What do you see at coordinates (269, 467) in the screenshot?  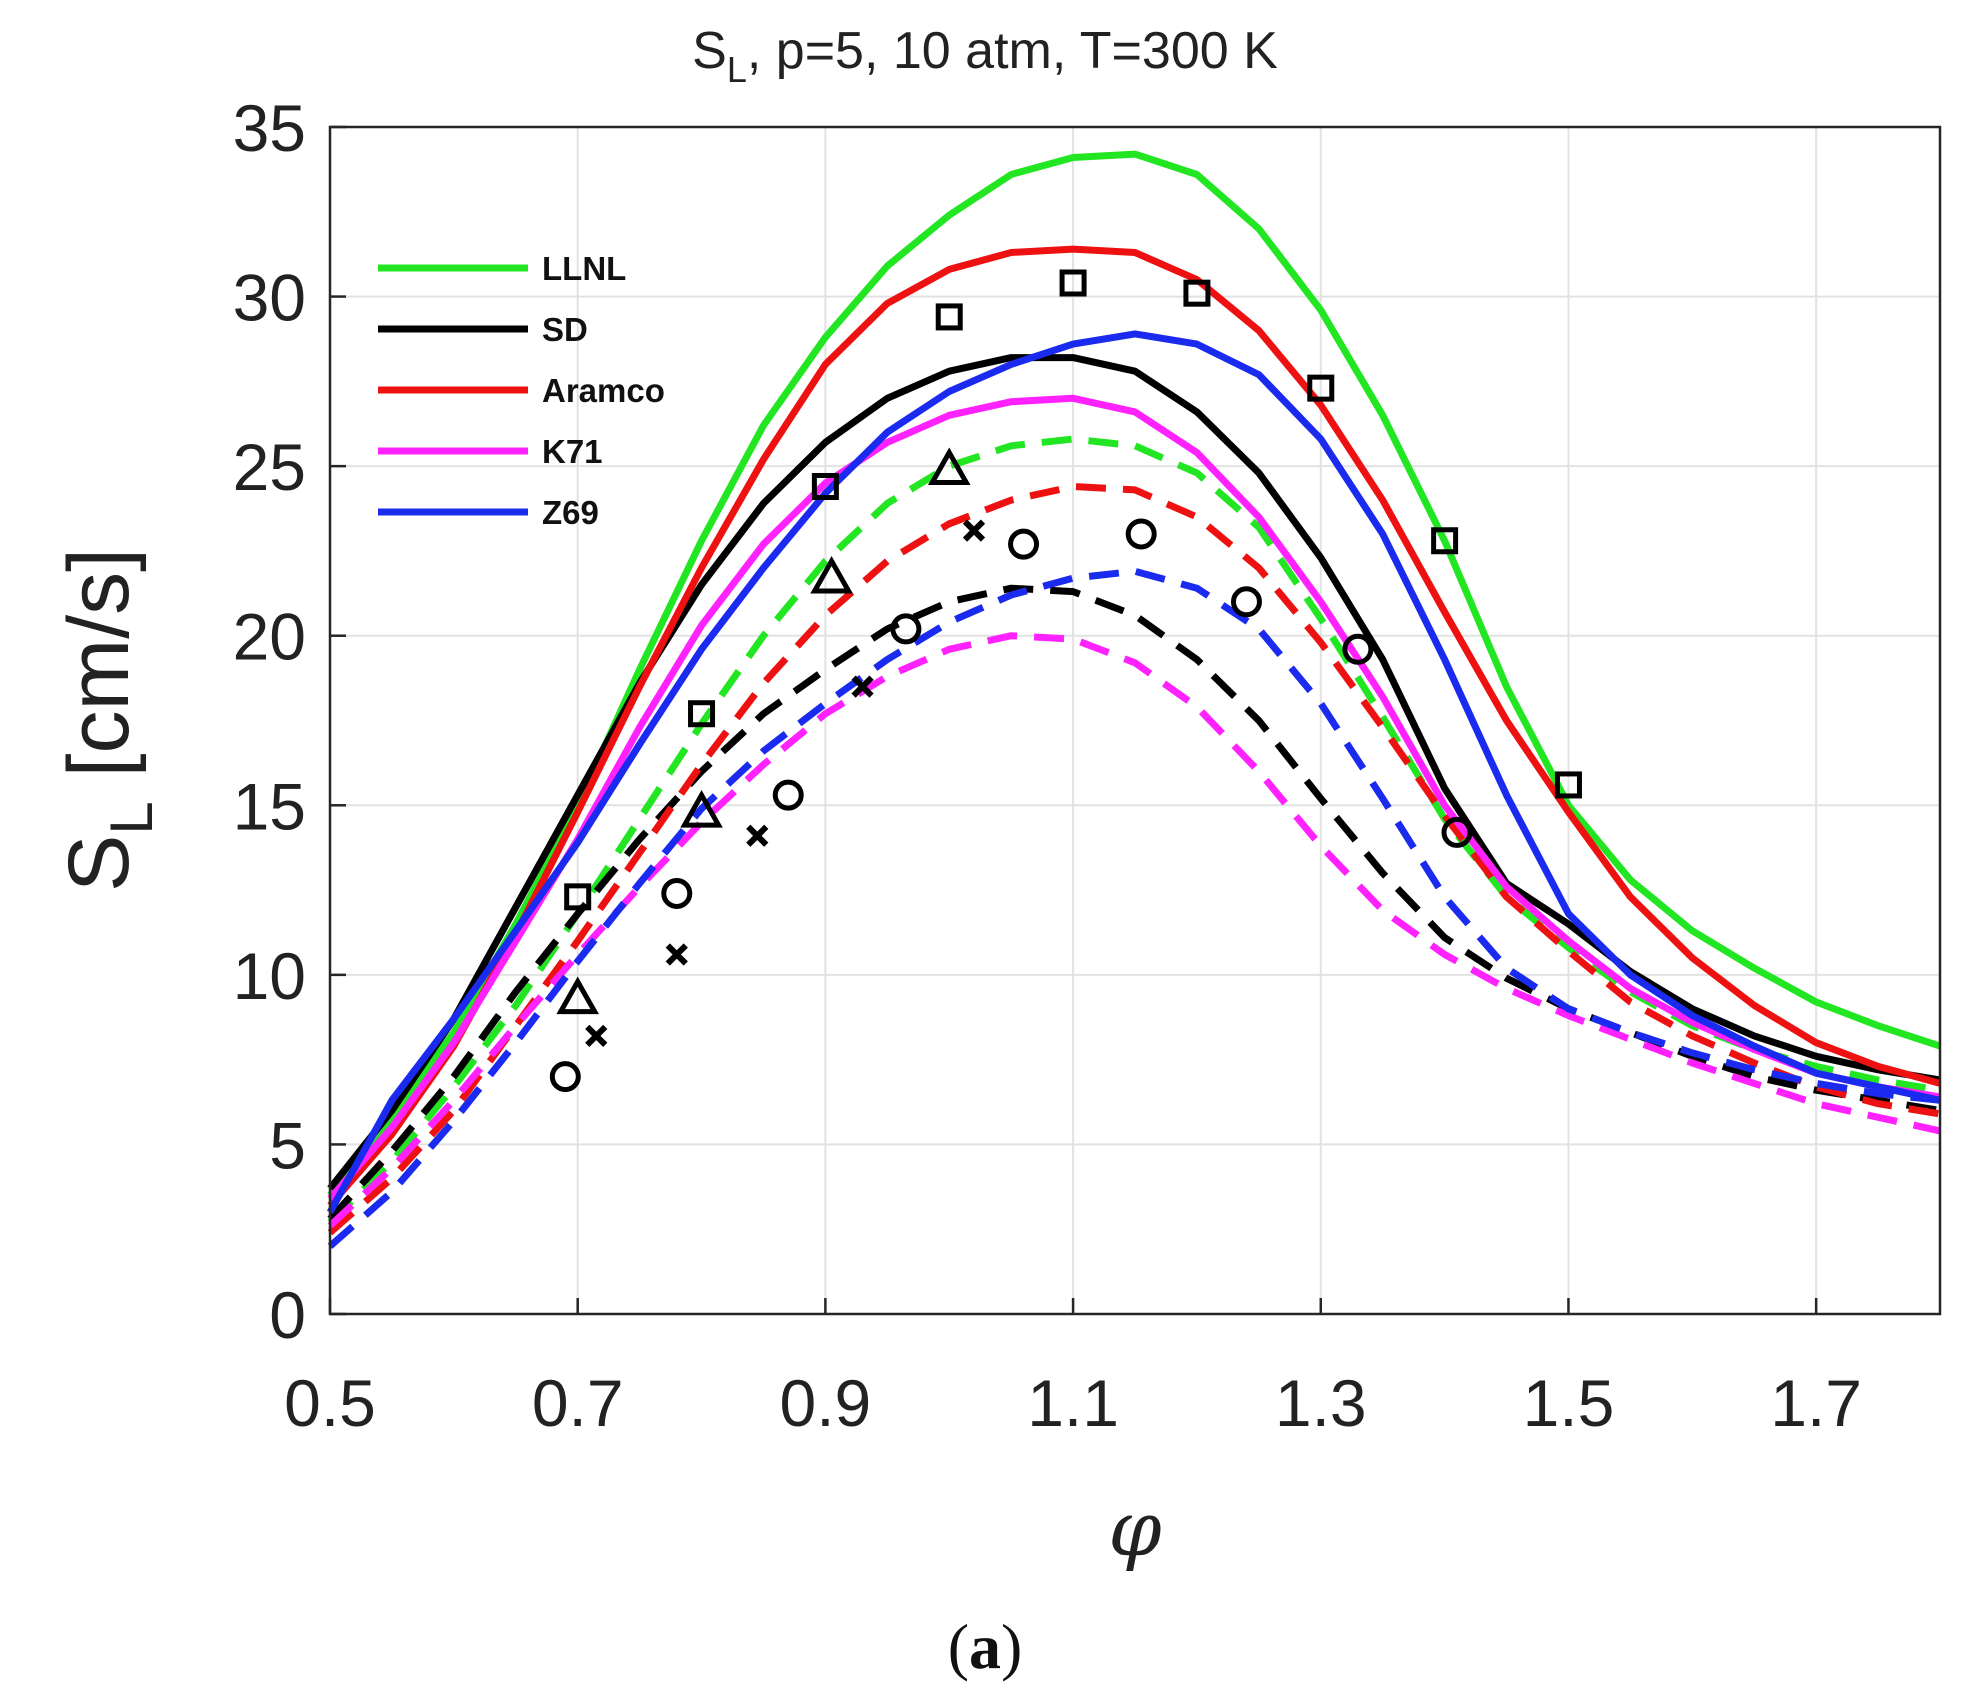 I see `y-tick-label: 25` at bounding box center [269, 467].